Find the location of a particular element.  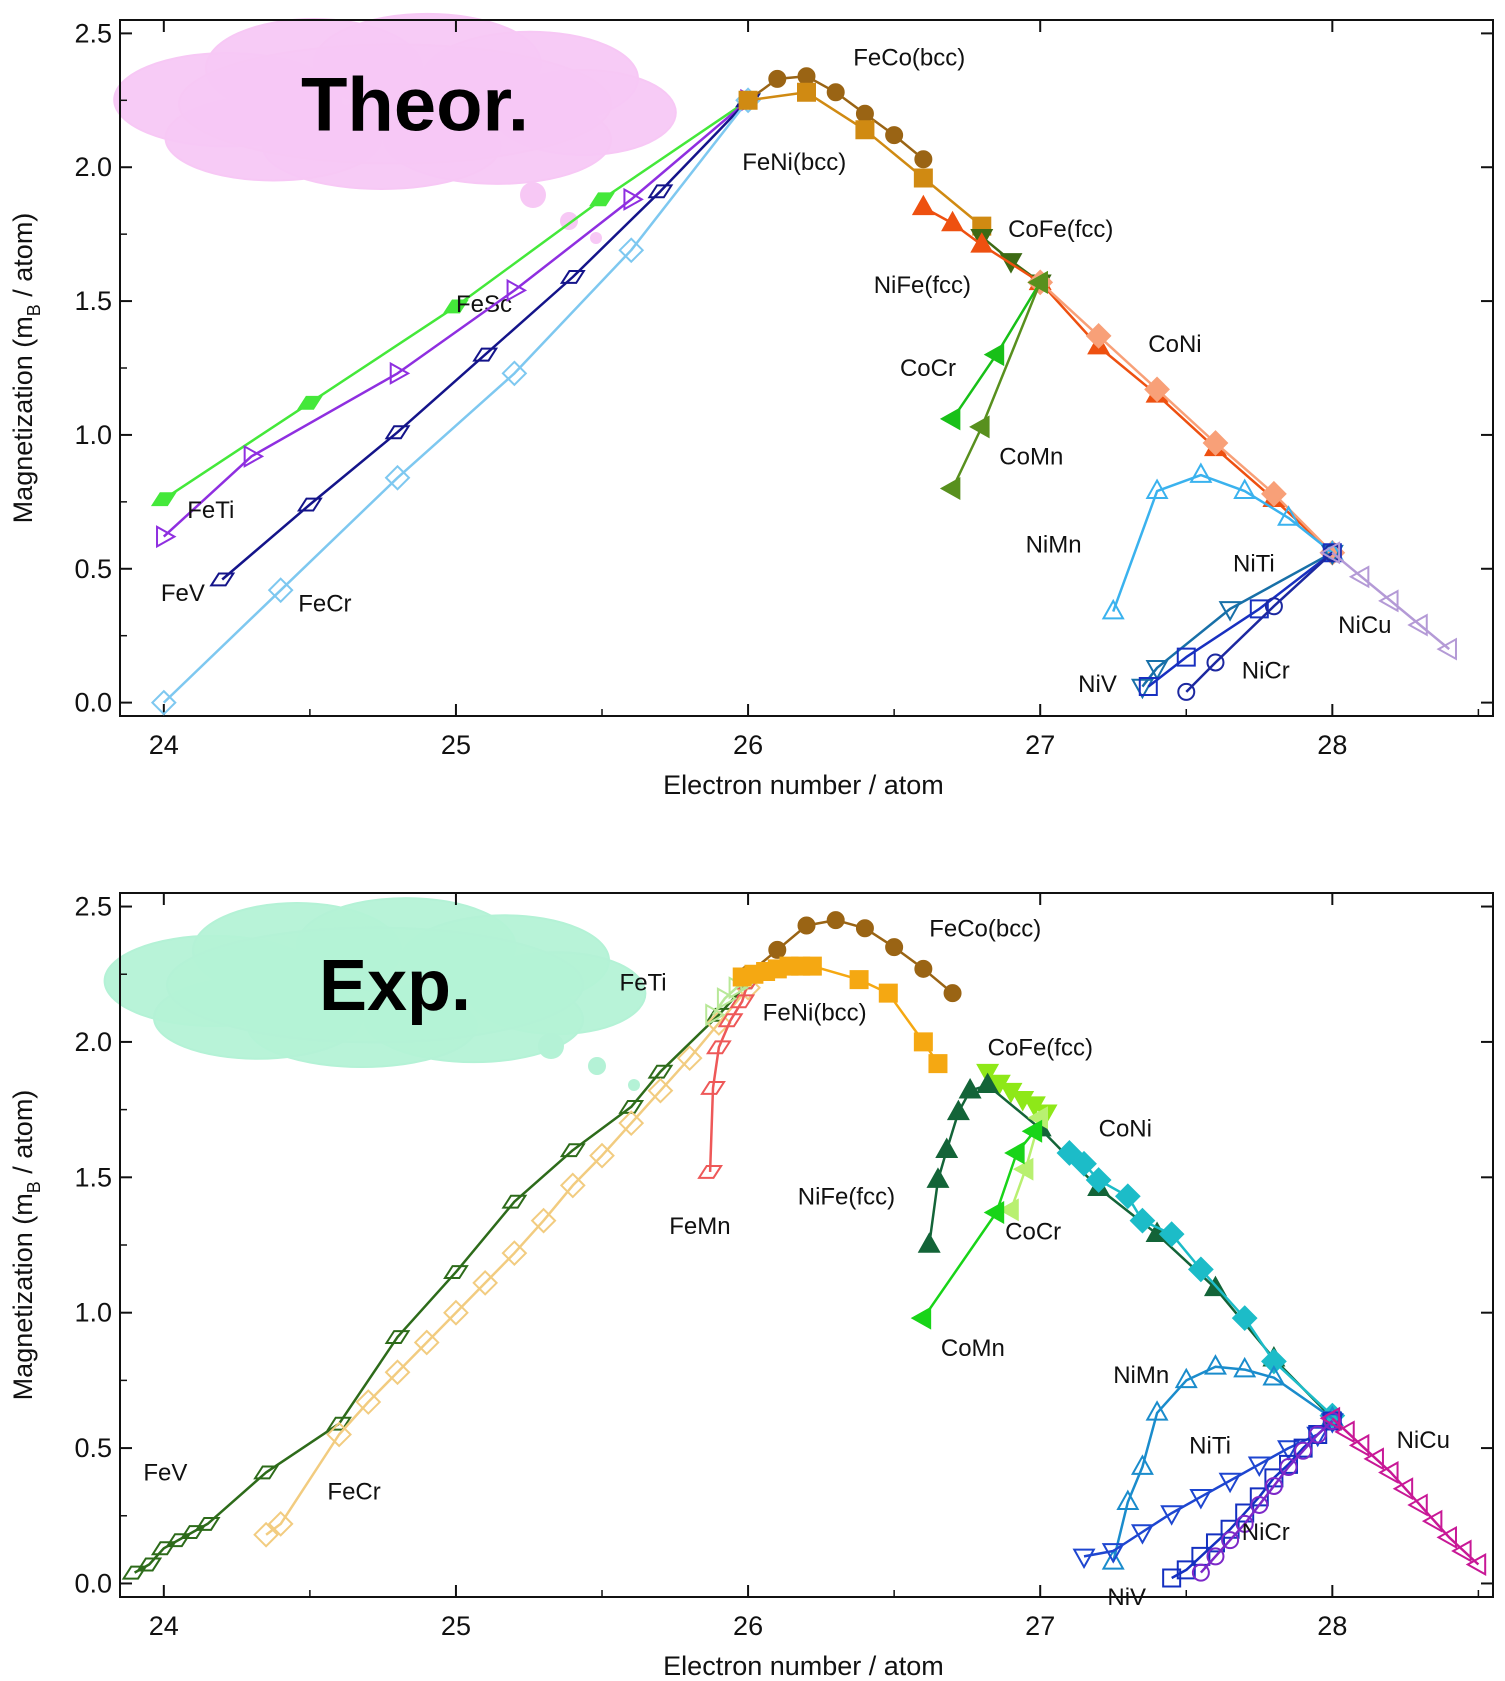

series-line-femn is located at coordinates (729, 1077).